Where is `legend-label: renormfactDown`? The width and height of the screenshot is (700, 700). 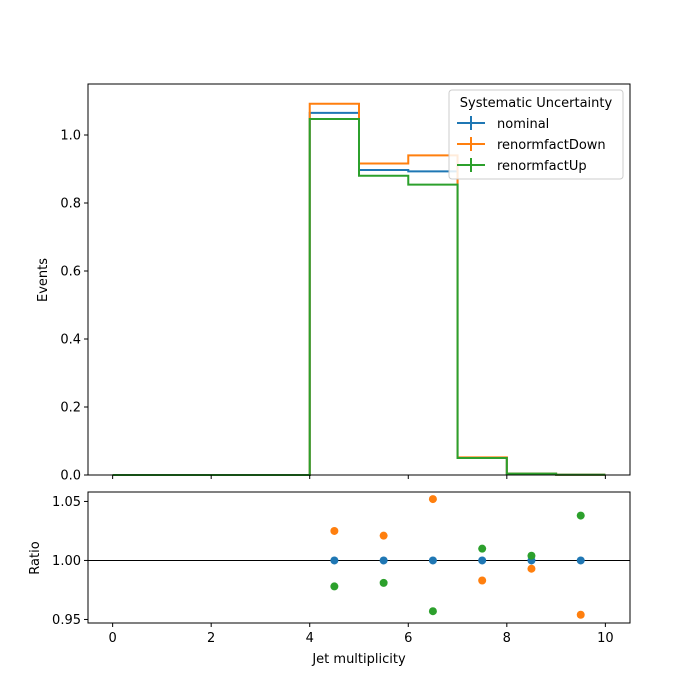
legend-label: renormfactDown is located at coordinates (551, 145).